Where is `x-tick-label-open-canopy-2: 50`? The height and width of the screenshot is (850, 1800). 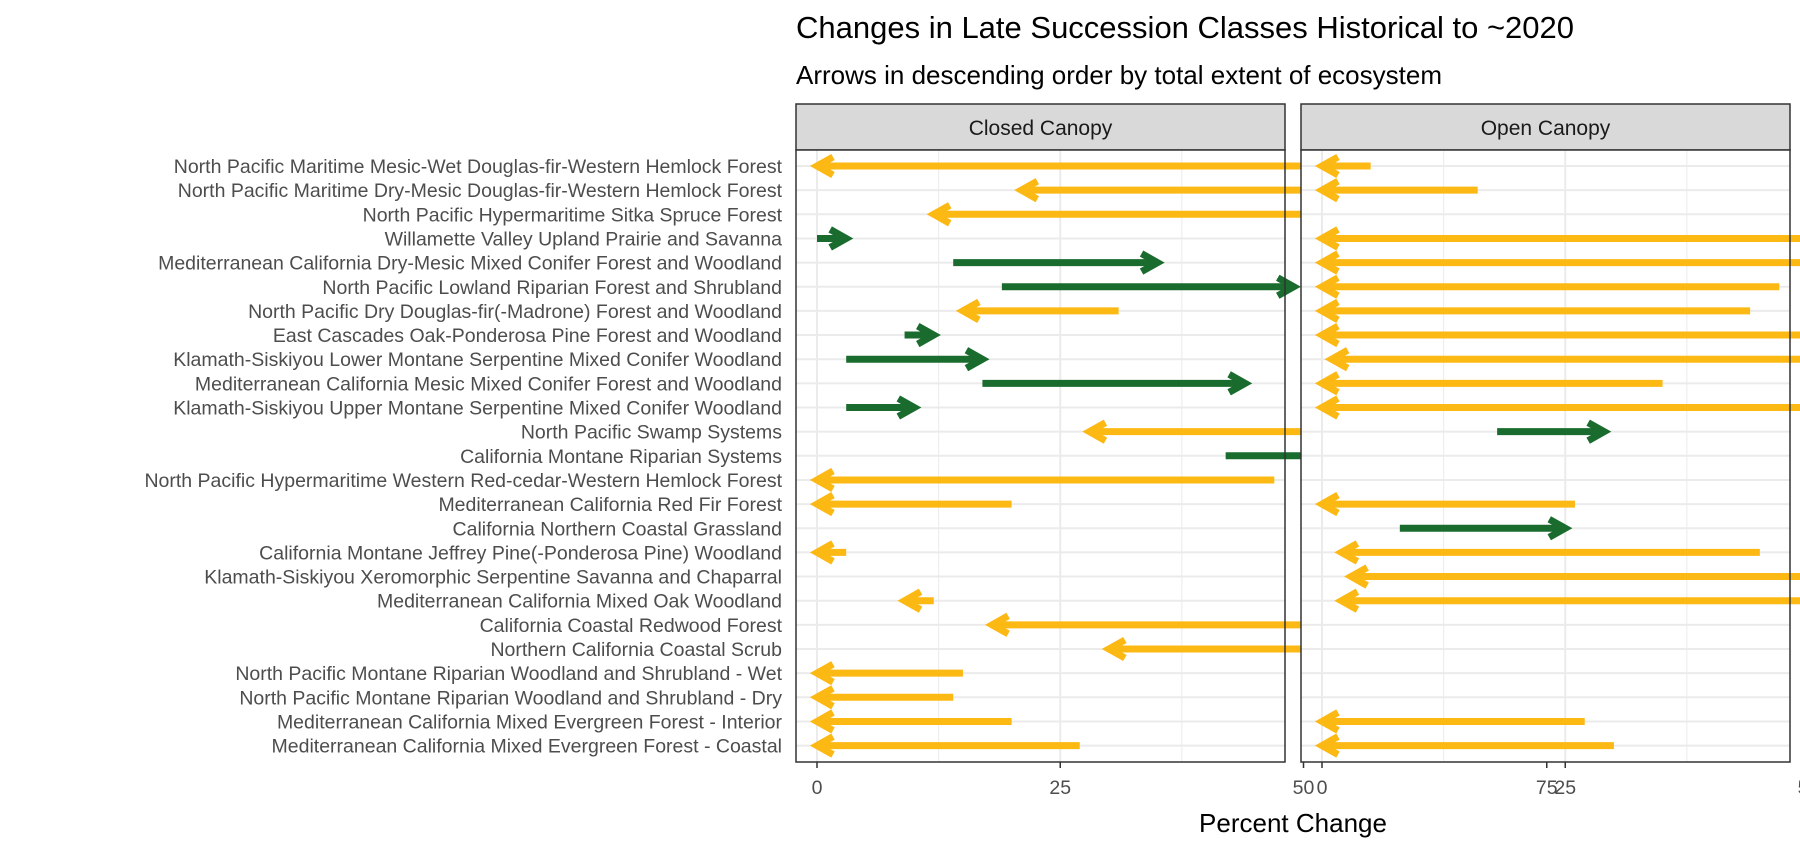 x-tick-label-open-canopy-2: 50 is located at coordinates (1799, 788).